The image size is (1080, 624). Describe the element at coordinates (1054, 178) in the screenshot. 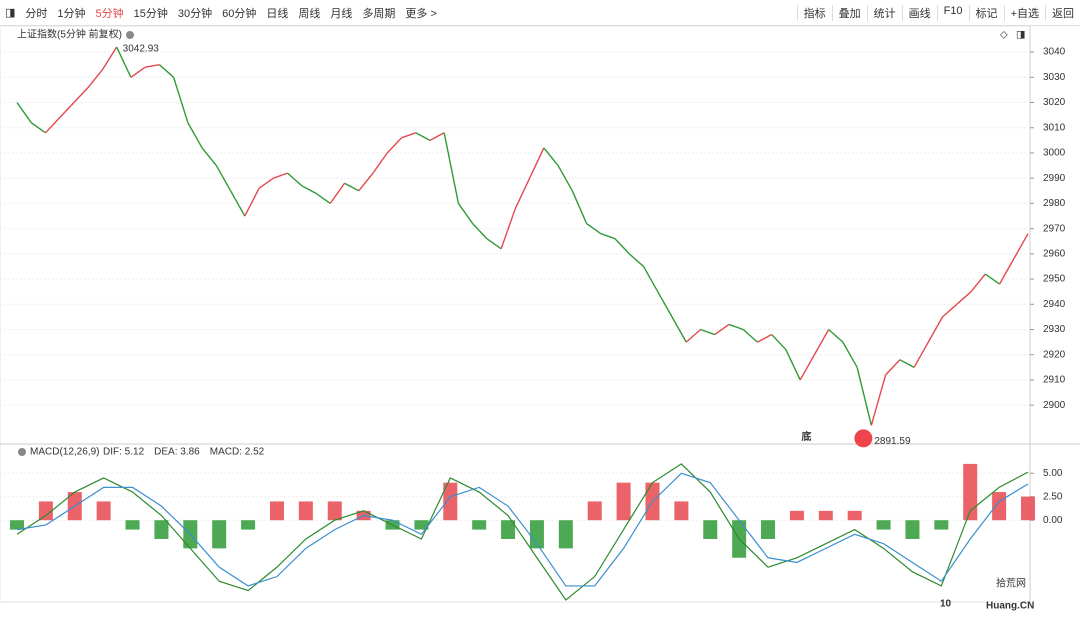

I see `y-tick-label: 2990` at that location.